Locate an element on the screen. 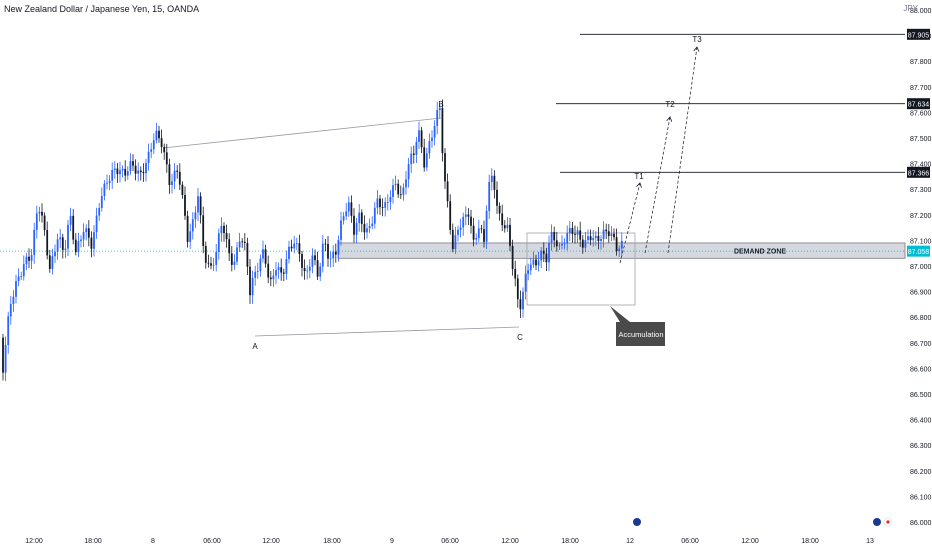  y-tick-label: 87.500 is located at coordinates (921, 139).